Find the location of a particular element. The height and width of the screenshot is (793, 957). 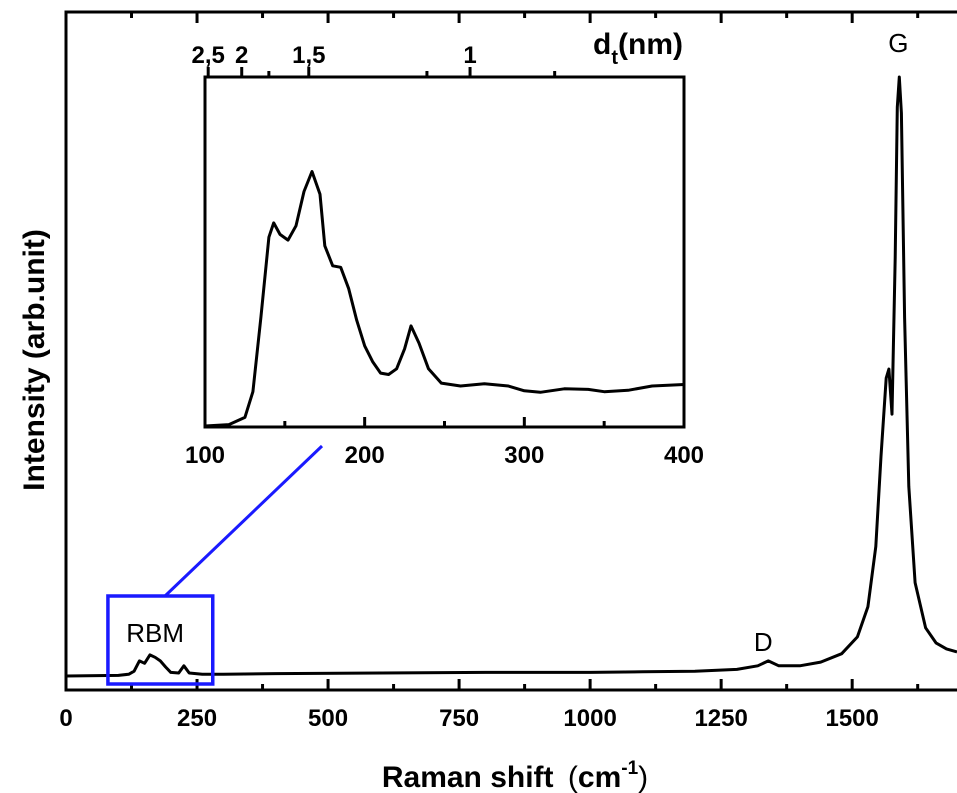

main-x-tick-label: 1500 is located at coordinates (851, 718).